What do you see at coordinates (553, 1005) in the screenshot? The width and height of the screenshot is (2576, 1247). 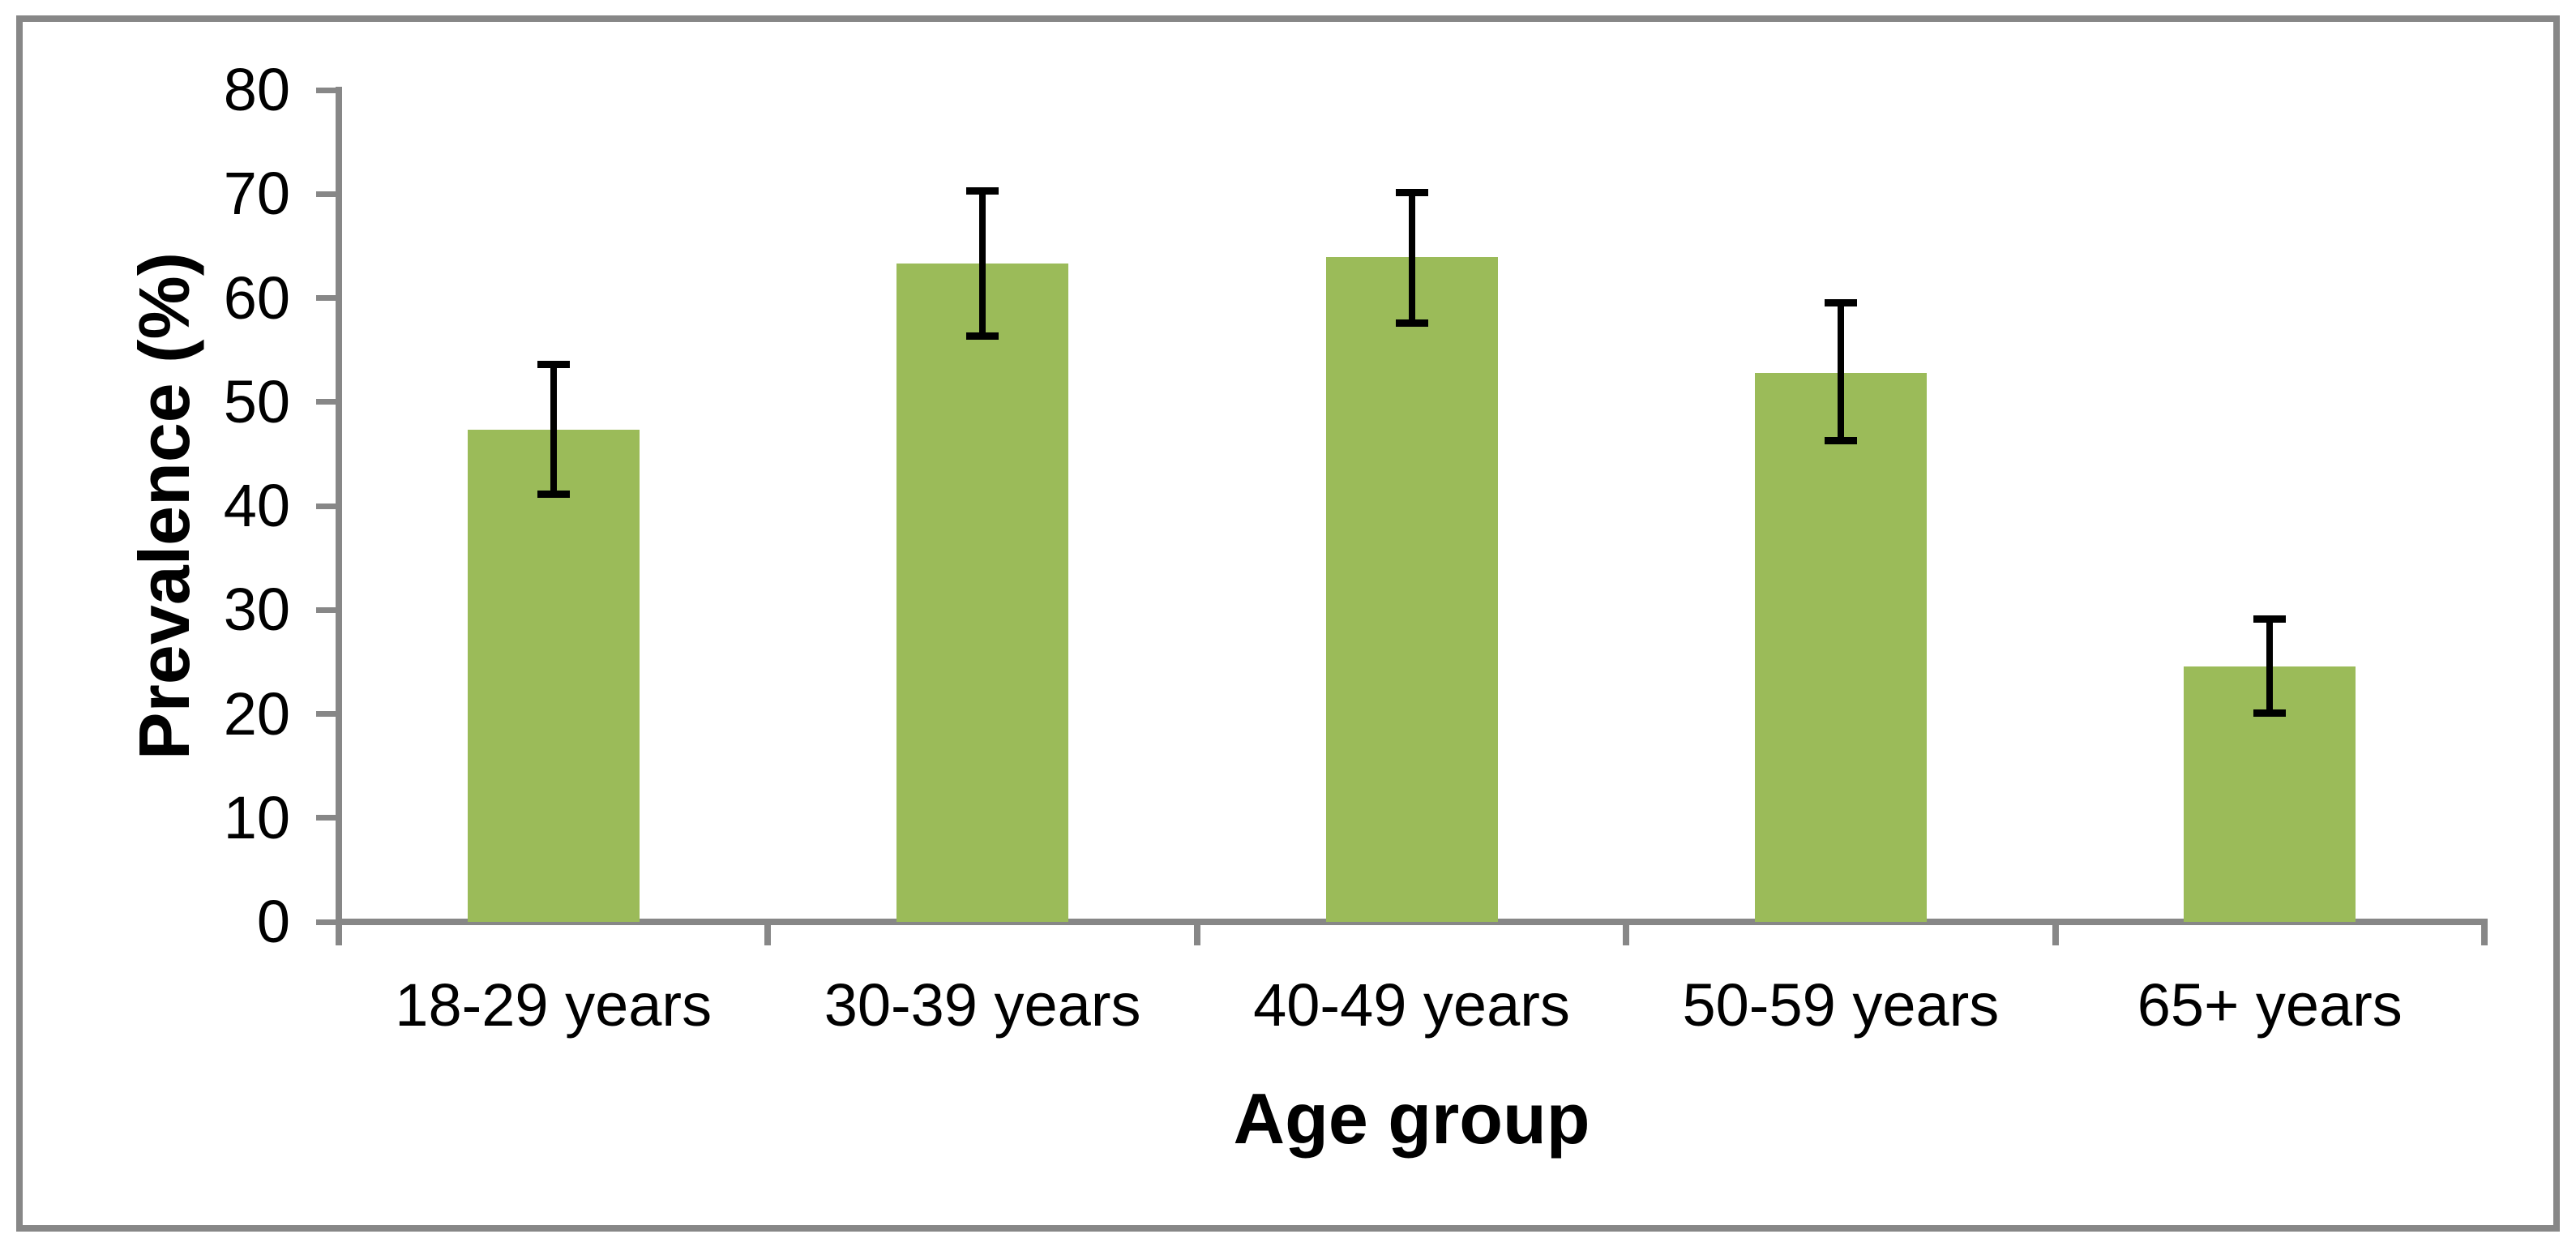 I see `x-tick-label: 18-29 years` at bounding box center [553, 1005].